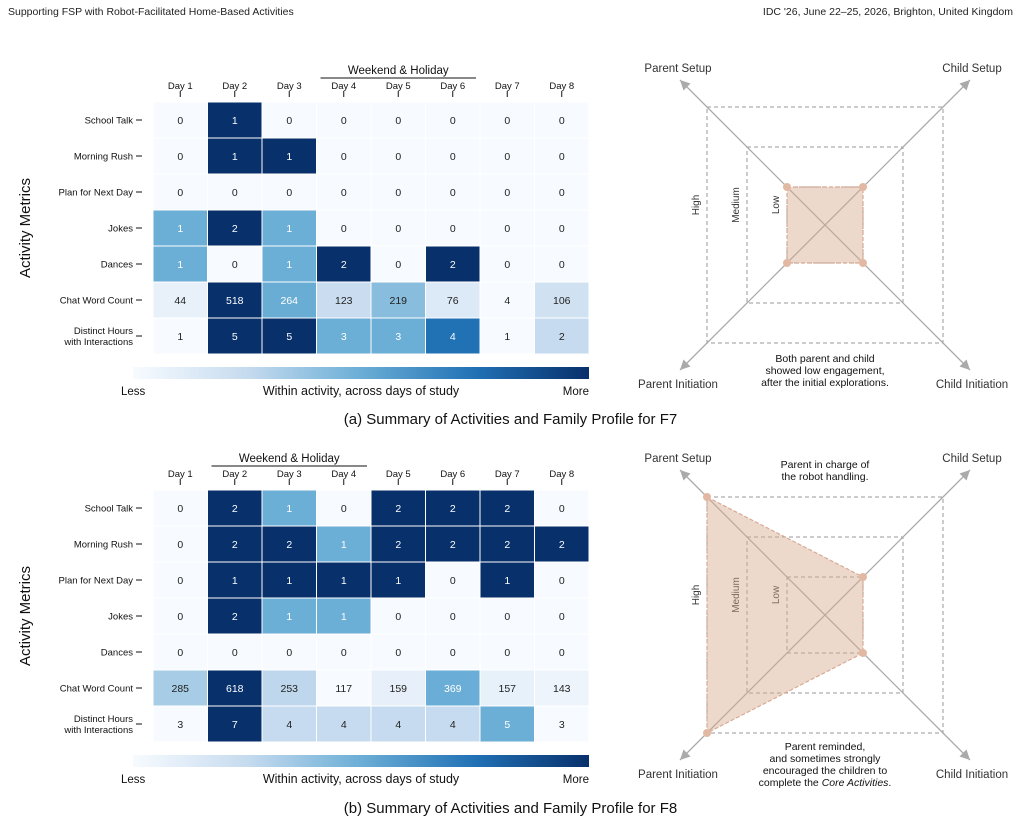 The width and height of the screenshot is (1021, 825). I want to click on cell-value-1-6-6: 5, so click(507, 725).